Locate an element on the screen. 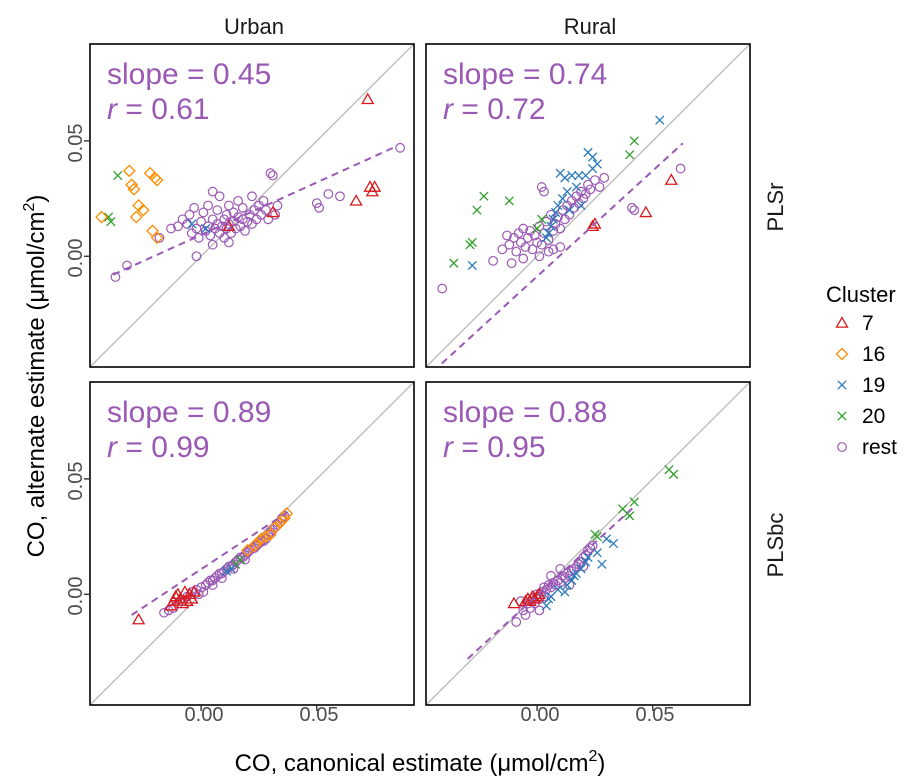 Image resolution: width=917 pixels, height=782 pixels. legend-label: 20 is located at coordinates (873, 416).